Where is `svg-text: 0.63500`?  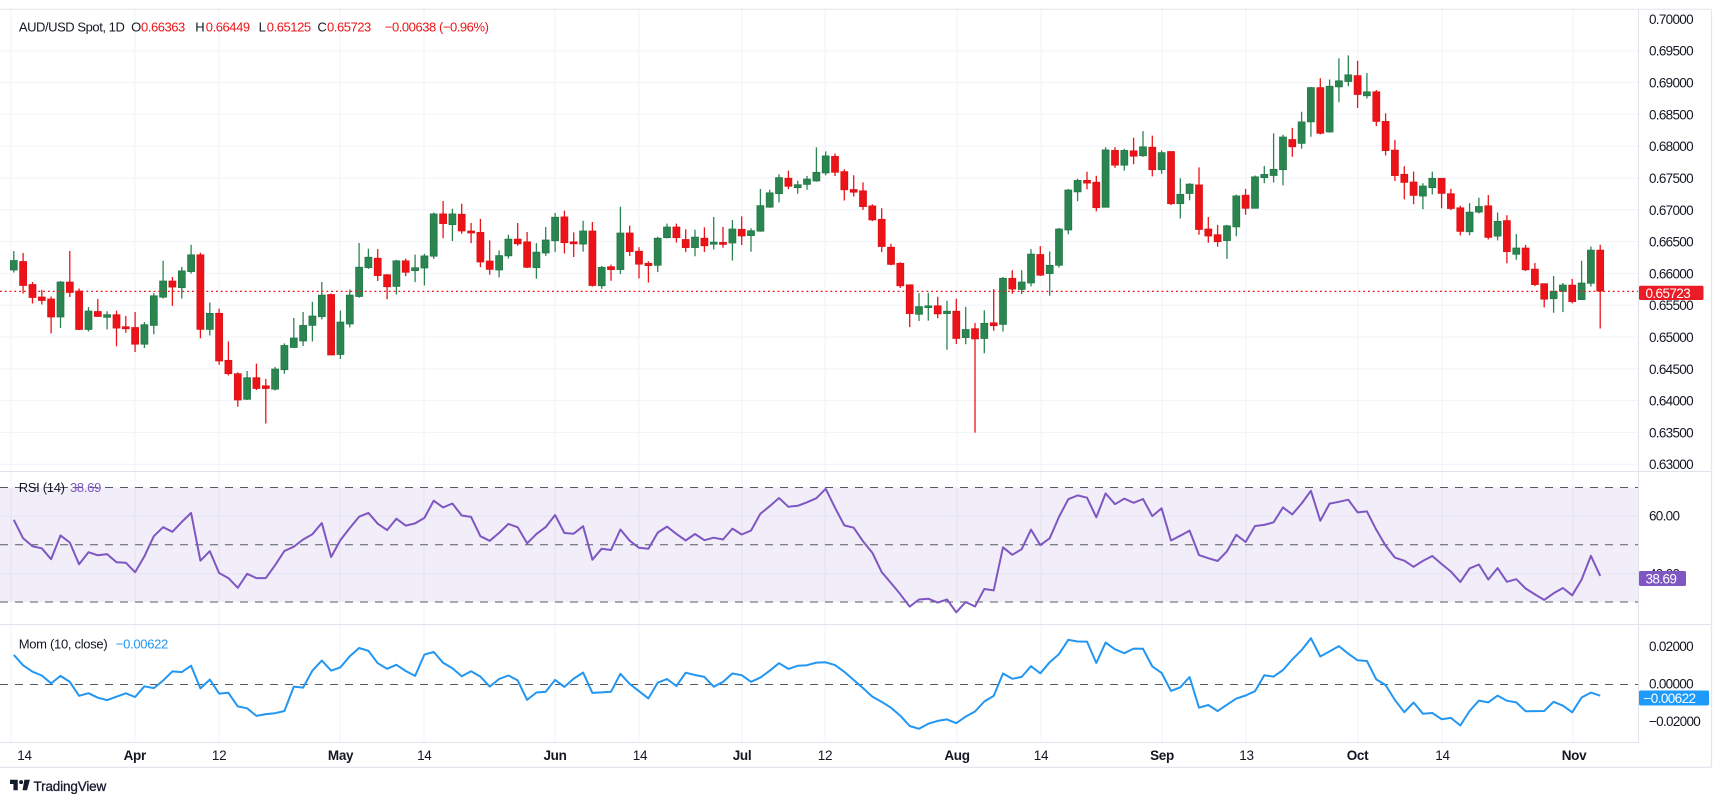
svg-text: 0.63500 is located at coordinates (1671, 432).